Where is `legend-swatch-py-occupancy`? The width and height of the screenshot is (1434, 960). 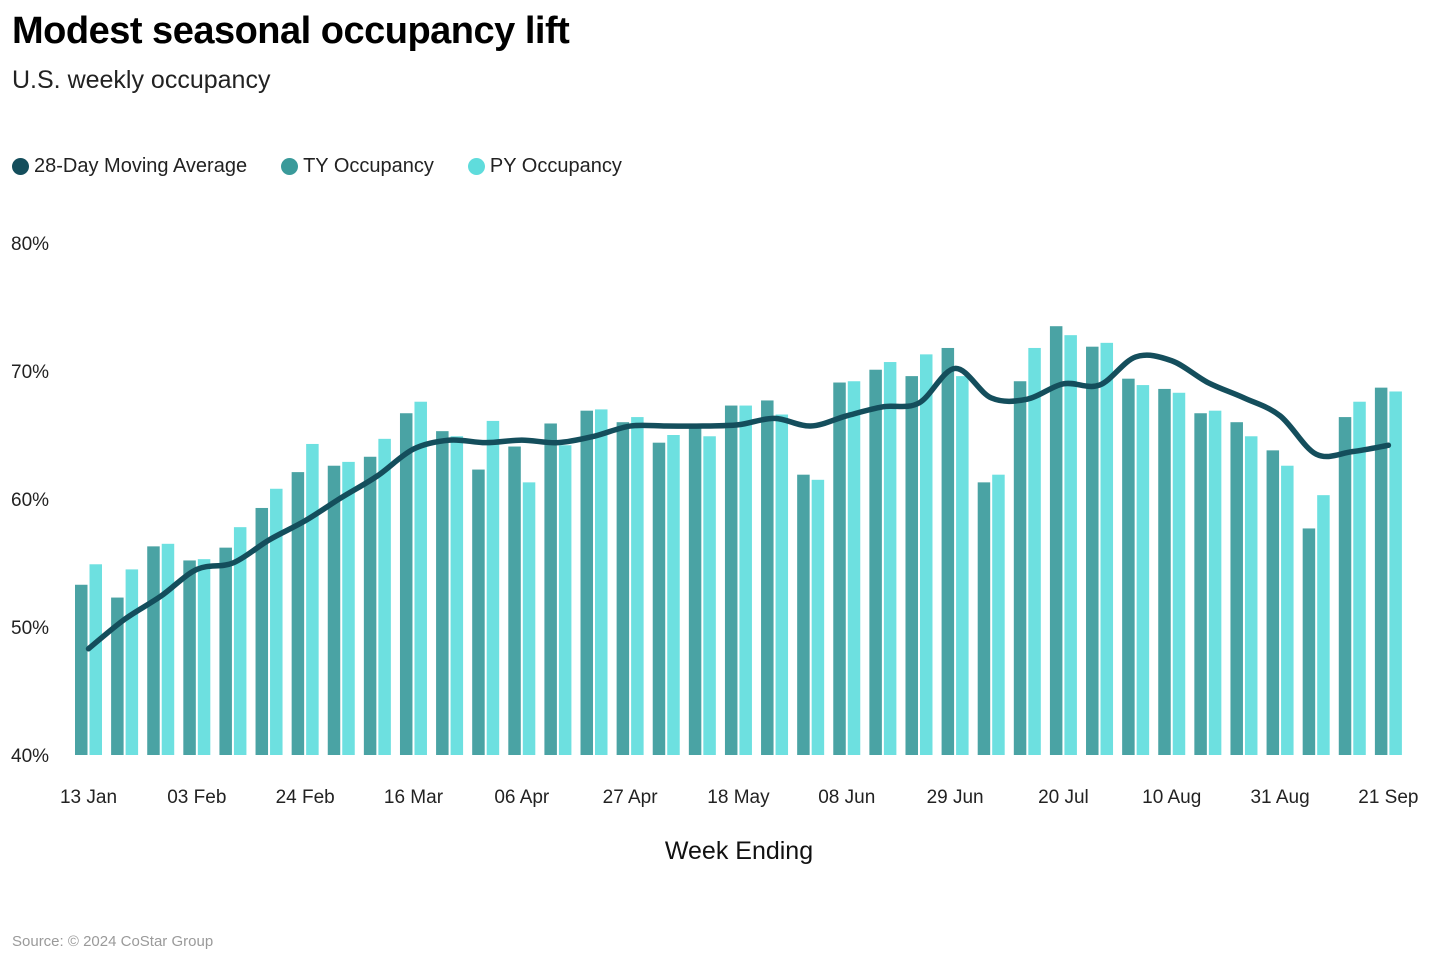 legend-swatch-py-occupancy is located at coordinates (476, 166).